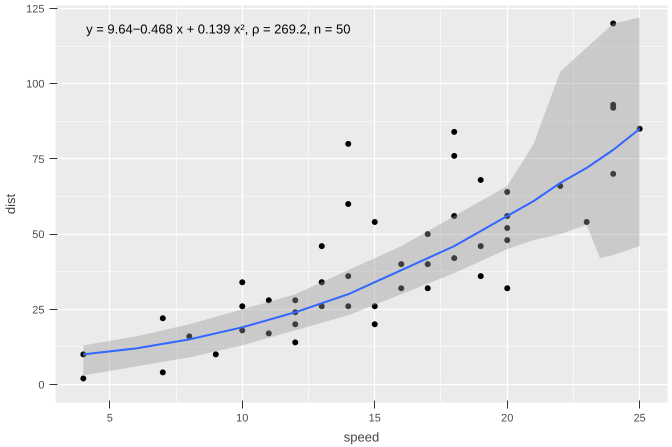  What do you see at coordinates (362, 437) in the screenshot?
I see `x-axis-title: speed` at bounding box center [362, 437].